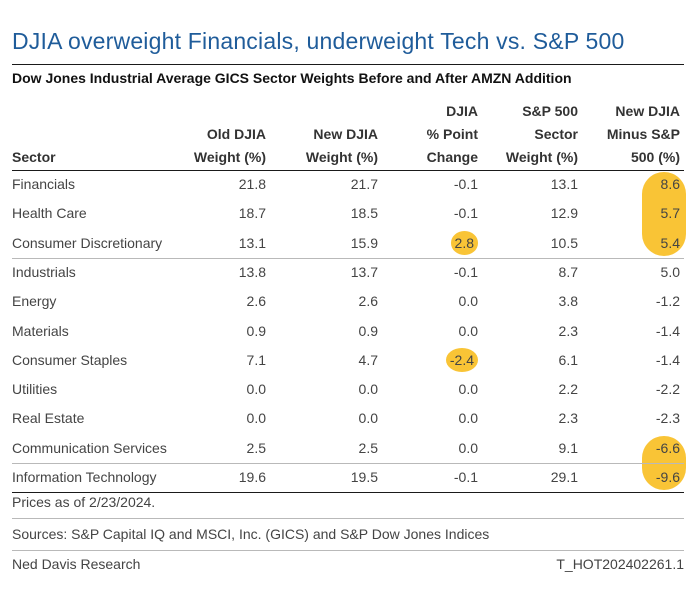 Image resolution: width=700 pixels, height=608 pixels. I want to click on row-divider, so click(348, 463).